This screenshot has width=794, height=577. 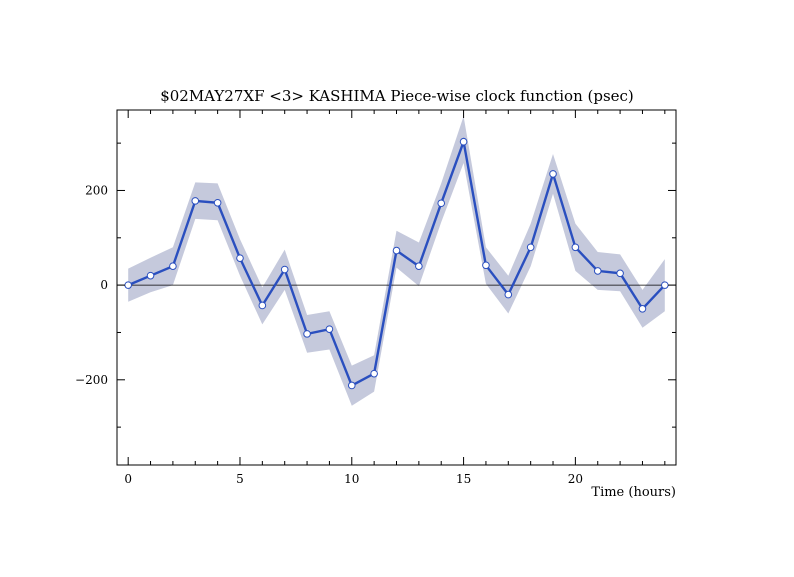 I want to click on x-tick-label: 15, so click(x=463, y=479).